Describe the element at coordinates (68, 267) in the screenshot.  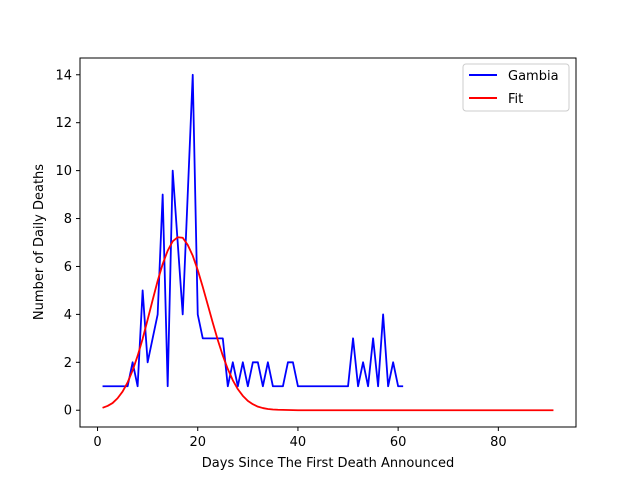
I see `y-tick-label: 6` at that location.